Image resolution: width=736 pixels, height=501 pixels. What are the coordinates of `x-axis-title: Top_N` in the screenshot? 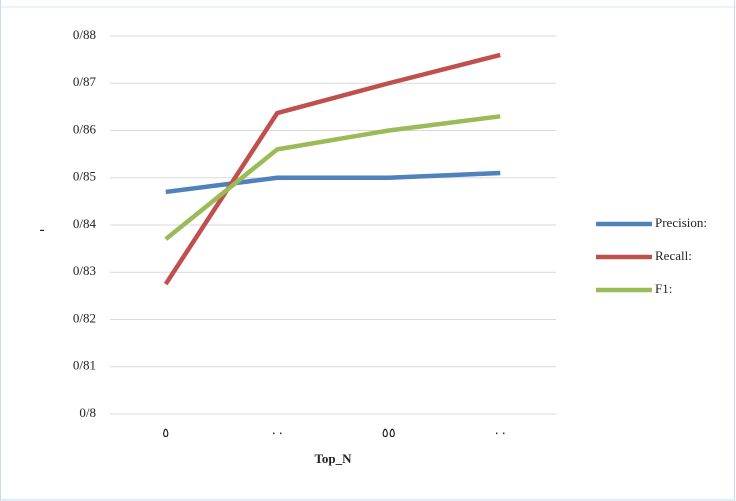 It's located at (333, 458).